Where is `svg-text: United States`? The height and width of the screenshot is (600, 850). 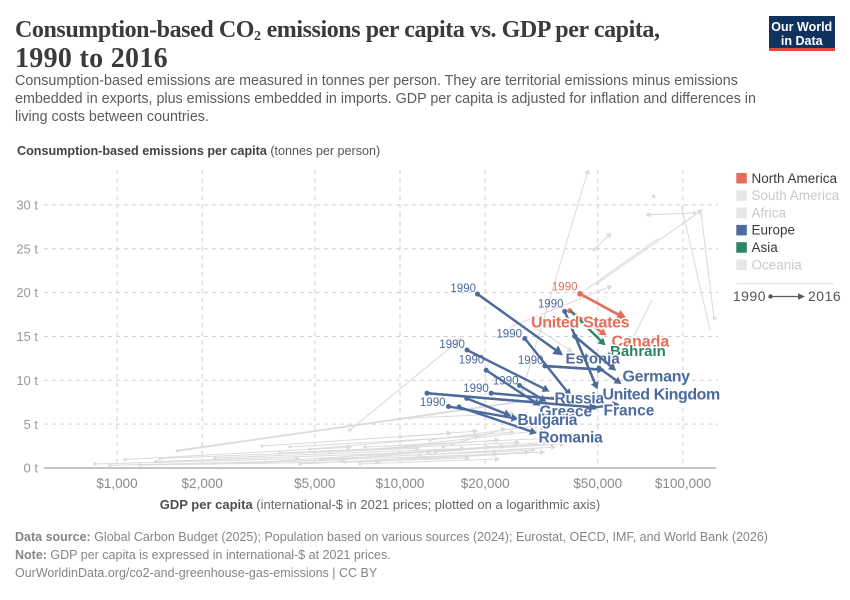
svg-text: United States is located at coordinates (580, 323).